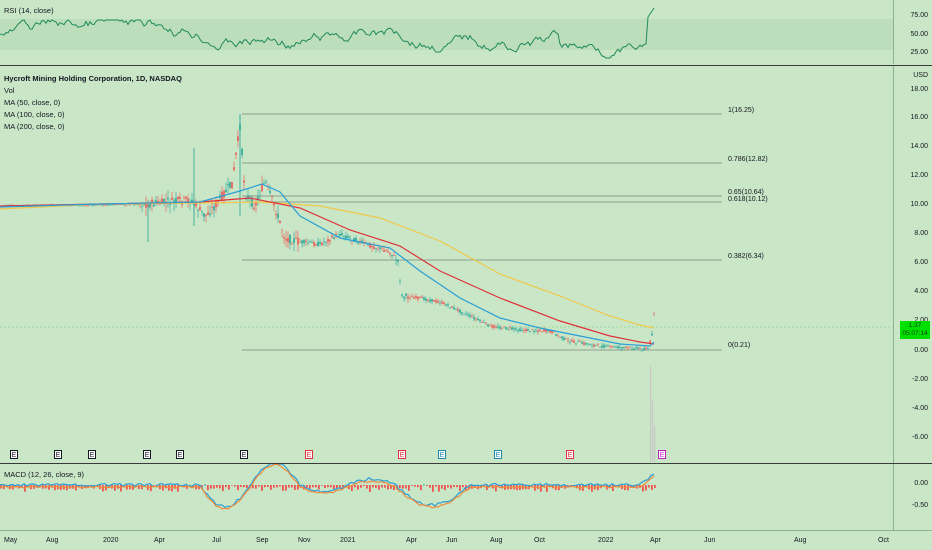 This screenshot has width=932, height=550. What do you see at coordinates (466, 32) in the screenshot?
I see `rsi-pane: RSI (14, close) 75.00 50.00 25.00` at bounding box center [466, 32].